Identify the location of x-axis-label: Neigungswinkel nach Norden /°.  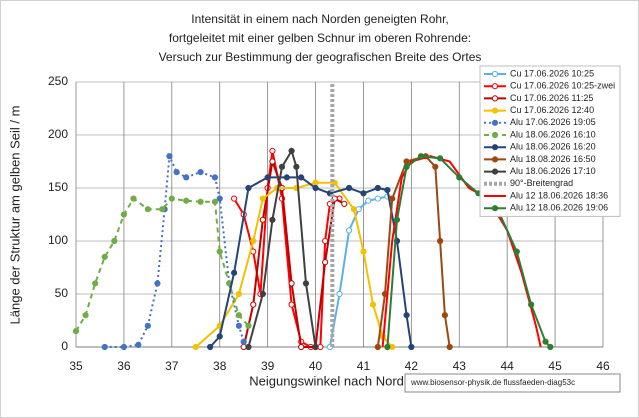
(340, 380).